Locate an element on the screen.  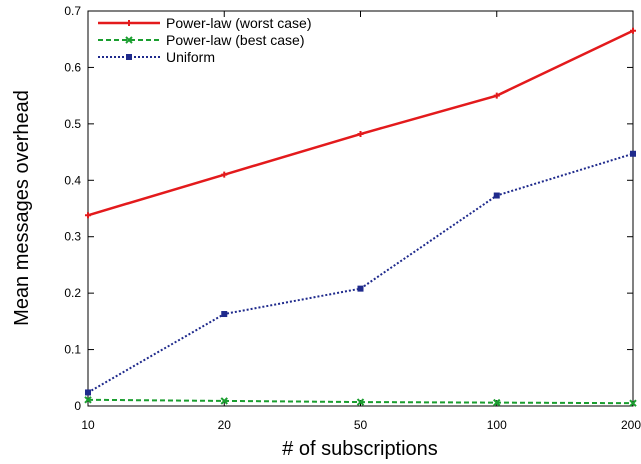
legend-label: Uniform is located at coordinates (190, 57).